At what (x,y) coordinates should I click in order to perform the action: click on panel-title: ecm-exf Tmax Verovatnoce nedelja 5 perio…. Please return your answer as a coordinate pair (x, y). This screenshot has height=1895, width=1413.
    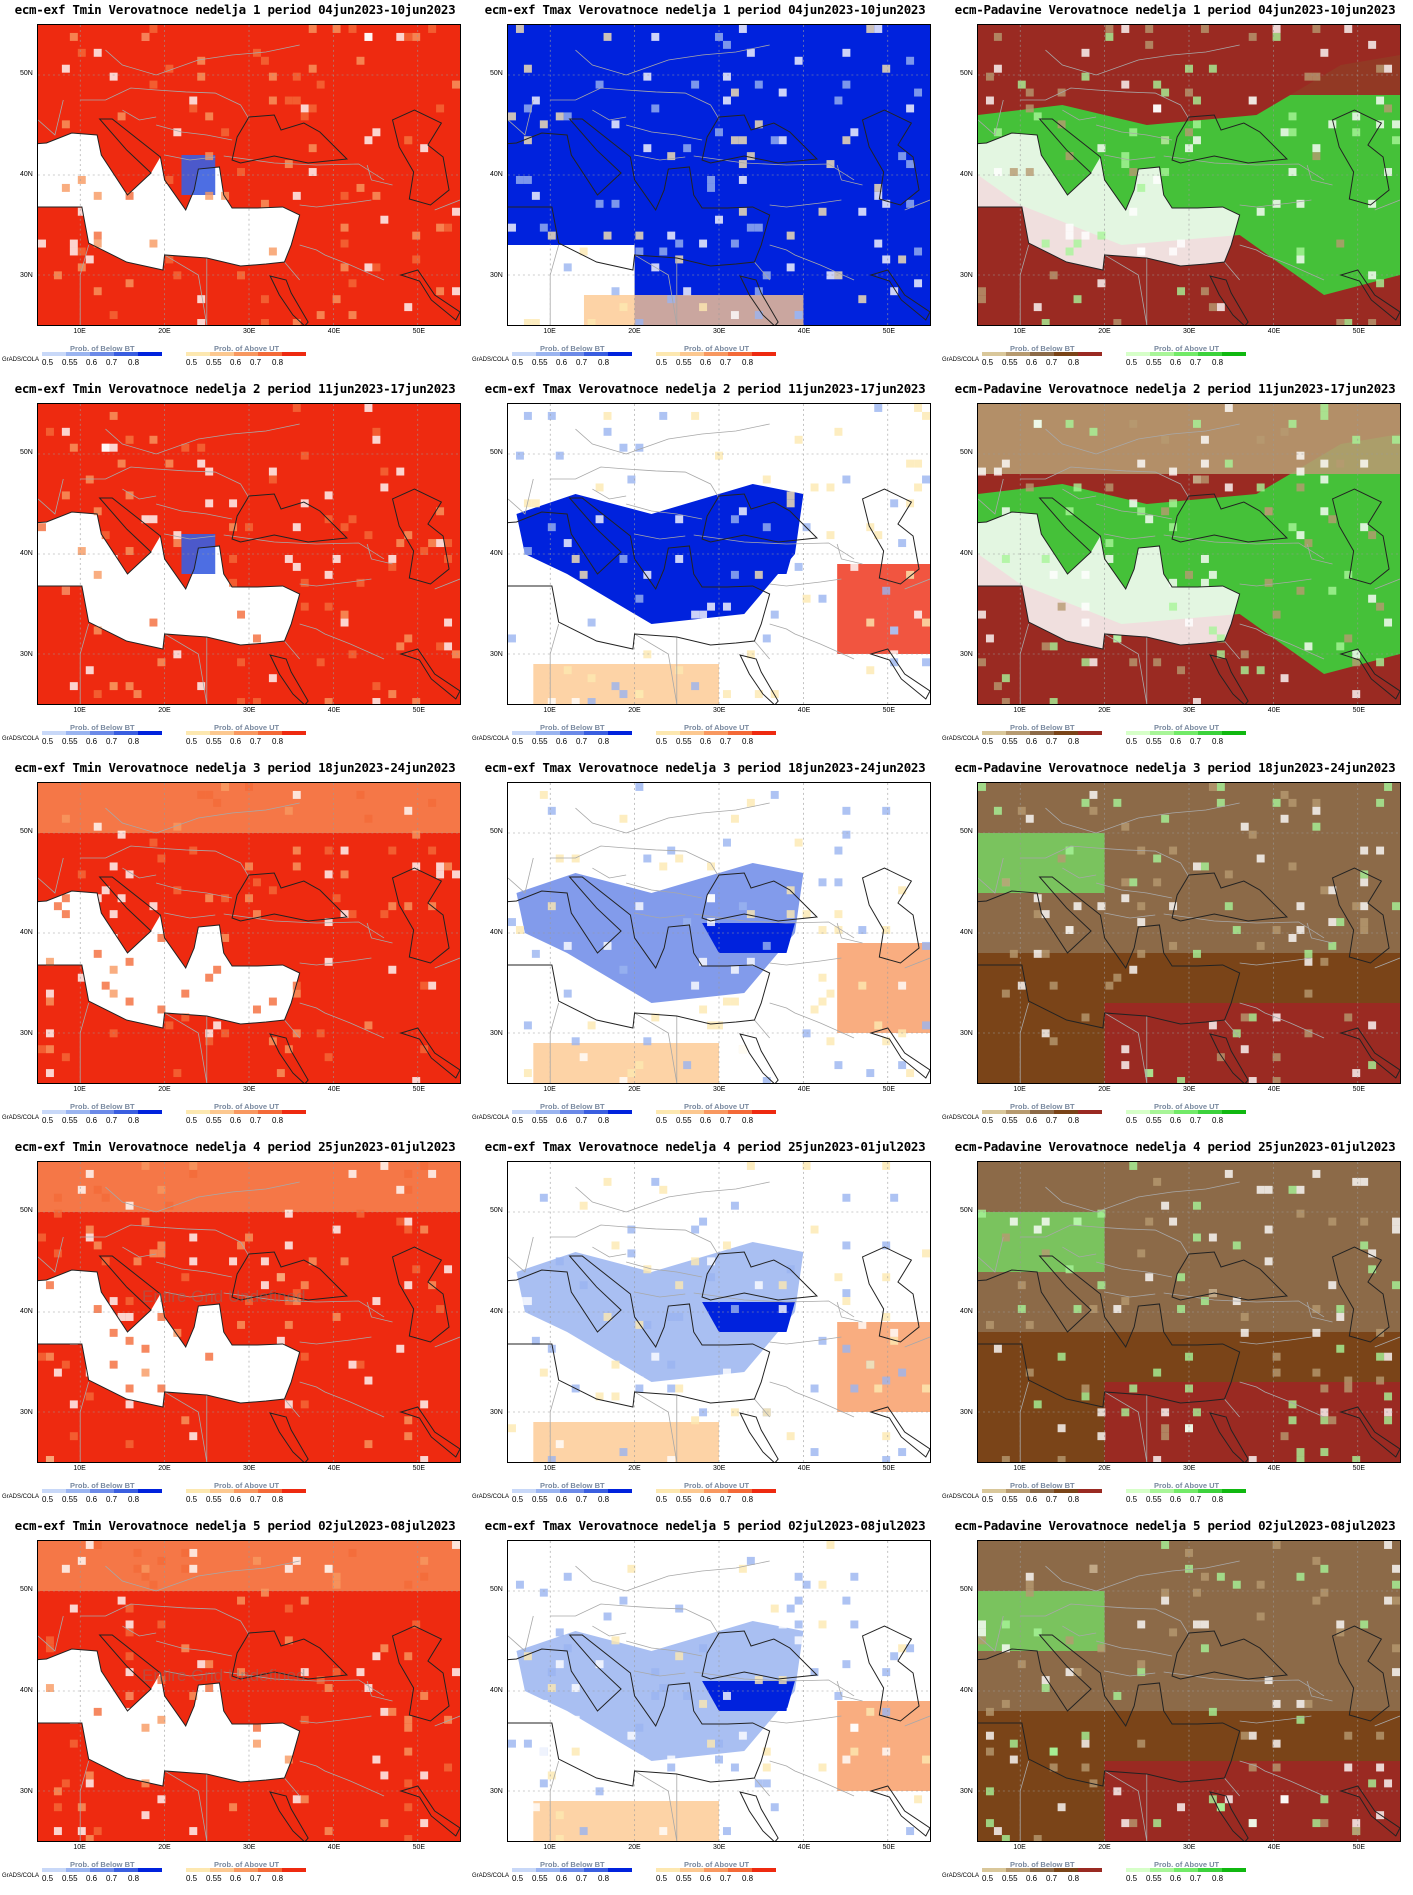
    Looking at the image, I should click on (705, 1525).